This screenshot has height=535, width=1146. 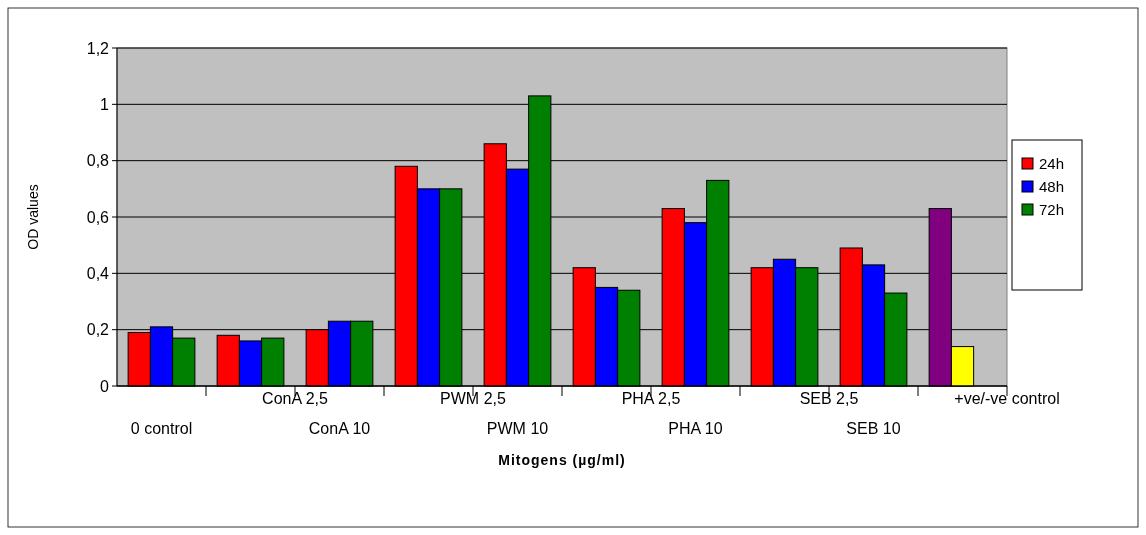 What do you see at coordinates (33, 217) in the screenshot?
I see `y-axis-title: OD values` at bounding box center [33, 217].